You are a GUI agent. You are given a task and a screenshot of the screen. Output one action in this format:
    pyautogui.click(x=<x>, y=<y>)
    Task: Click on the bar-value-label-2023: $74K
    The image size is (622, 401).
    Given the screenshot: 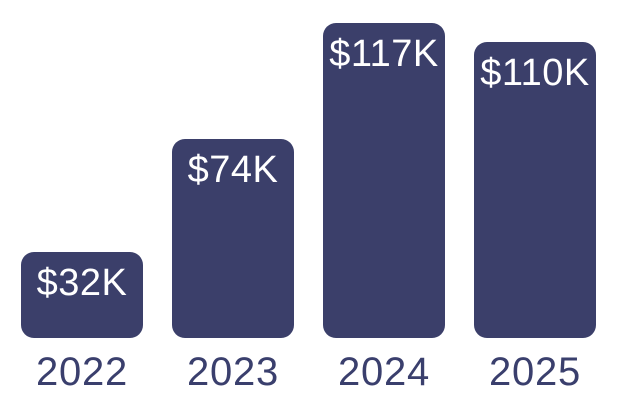 What is the action you would take?
    pyautogui.click(x=233, y=170)
    